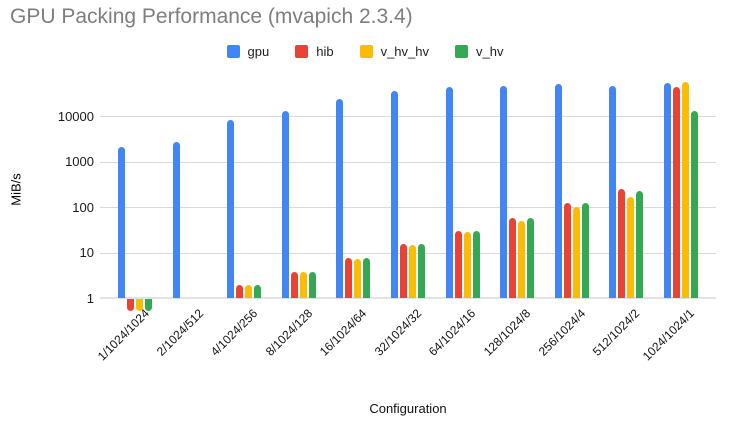 The height and width of the screenshot is (430, 730). Describe the element at coordinates (180, 332) in the screenshot. I see `x-category-label: 2/1024/512` at that location.